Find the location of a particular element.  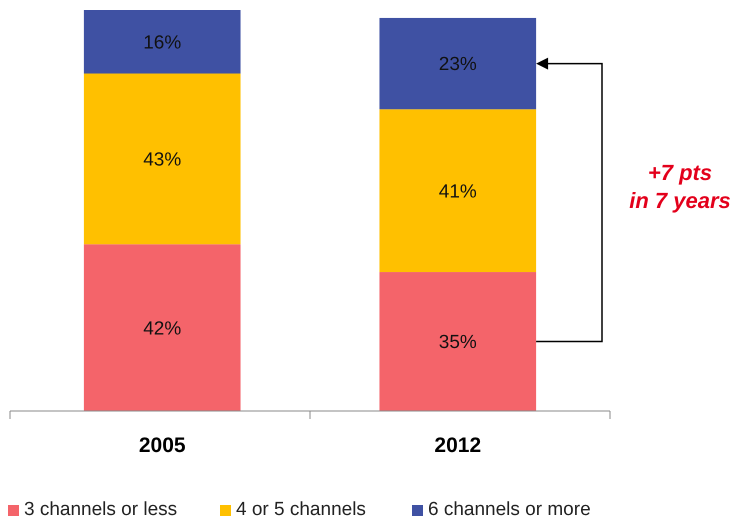

text: +7 pts in 7 years is located at coordinates (680, 186).